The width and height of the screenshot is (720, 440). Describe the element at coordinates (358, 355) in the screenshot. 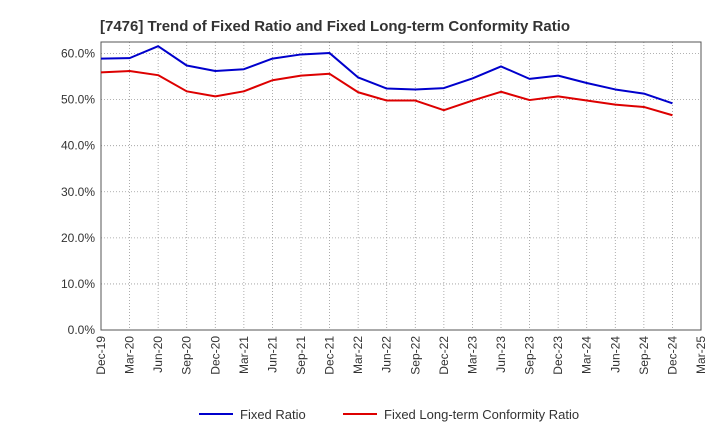

I see `x-tick-label: Mar-22` at that location.